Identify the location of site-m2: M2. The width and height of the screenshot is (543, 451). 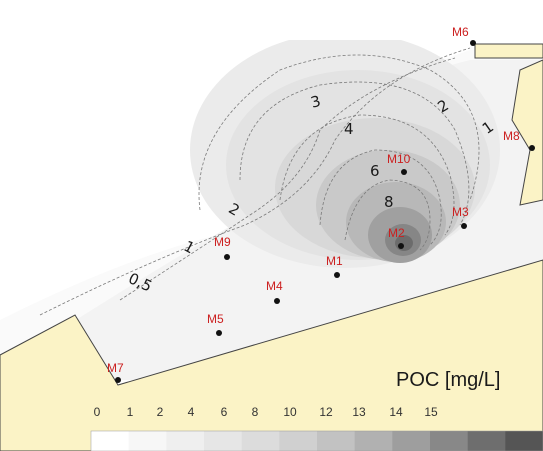
(396, 237).